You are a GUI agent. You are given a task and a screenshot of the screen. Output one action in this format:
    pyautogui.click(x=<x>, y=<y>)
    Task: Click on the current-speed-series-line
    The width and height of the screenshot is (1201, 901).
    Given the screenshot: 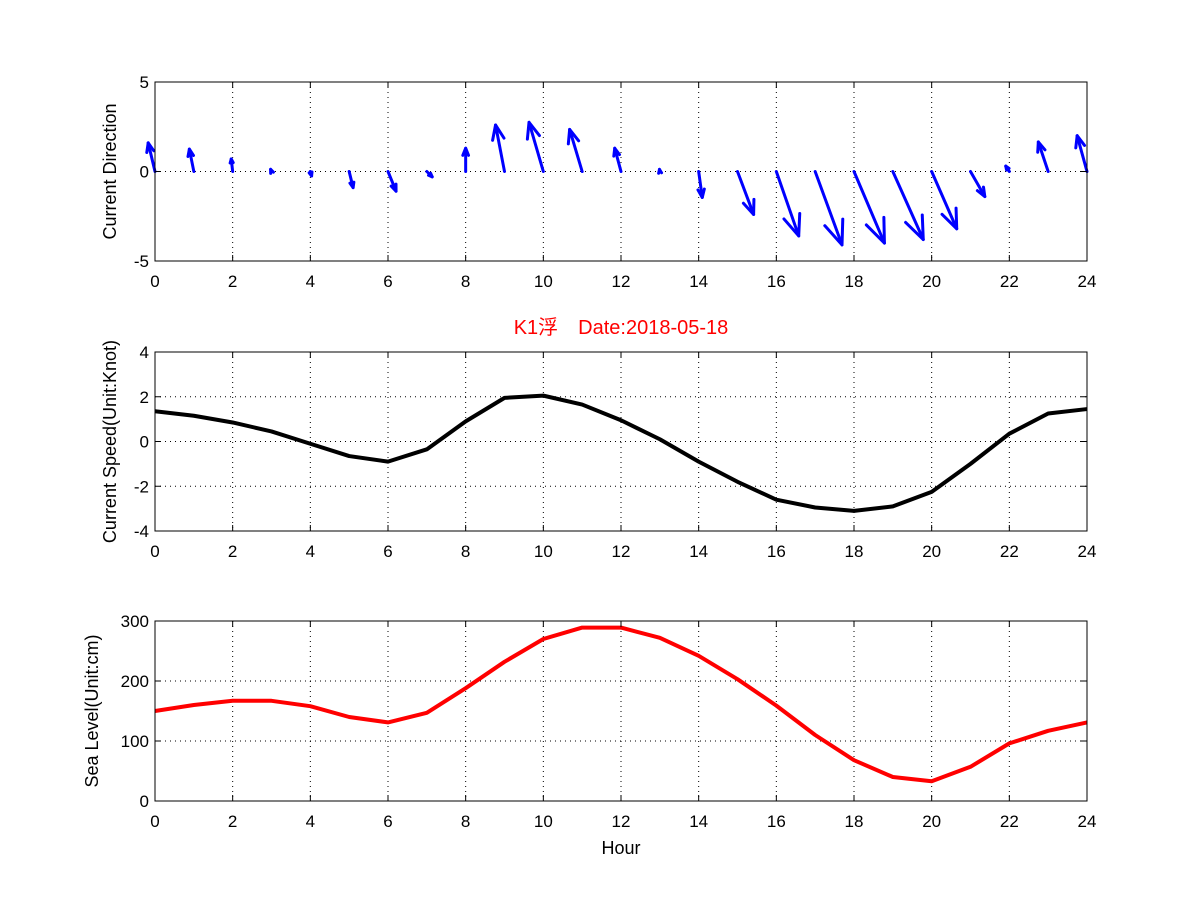 What is the action you would take?
    pyautogui.click(x=621, y=453)
    